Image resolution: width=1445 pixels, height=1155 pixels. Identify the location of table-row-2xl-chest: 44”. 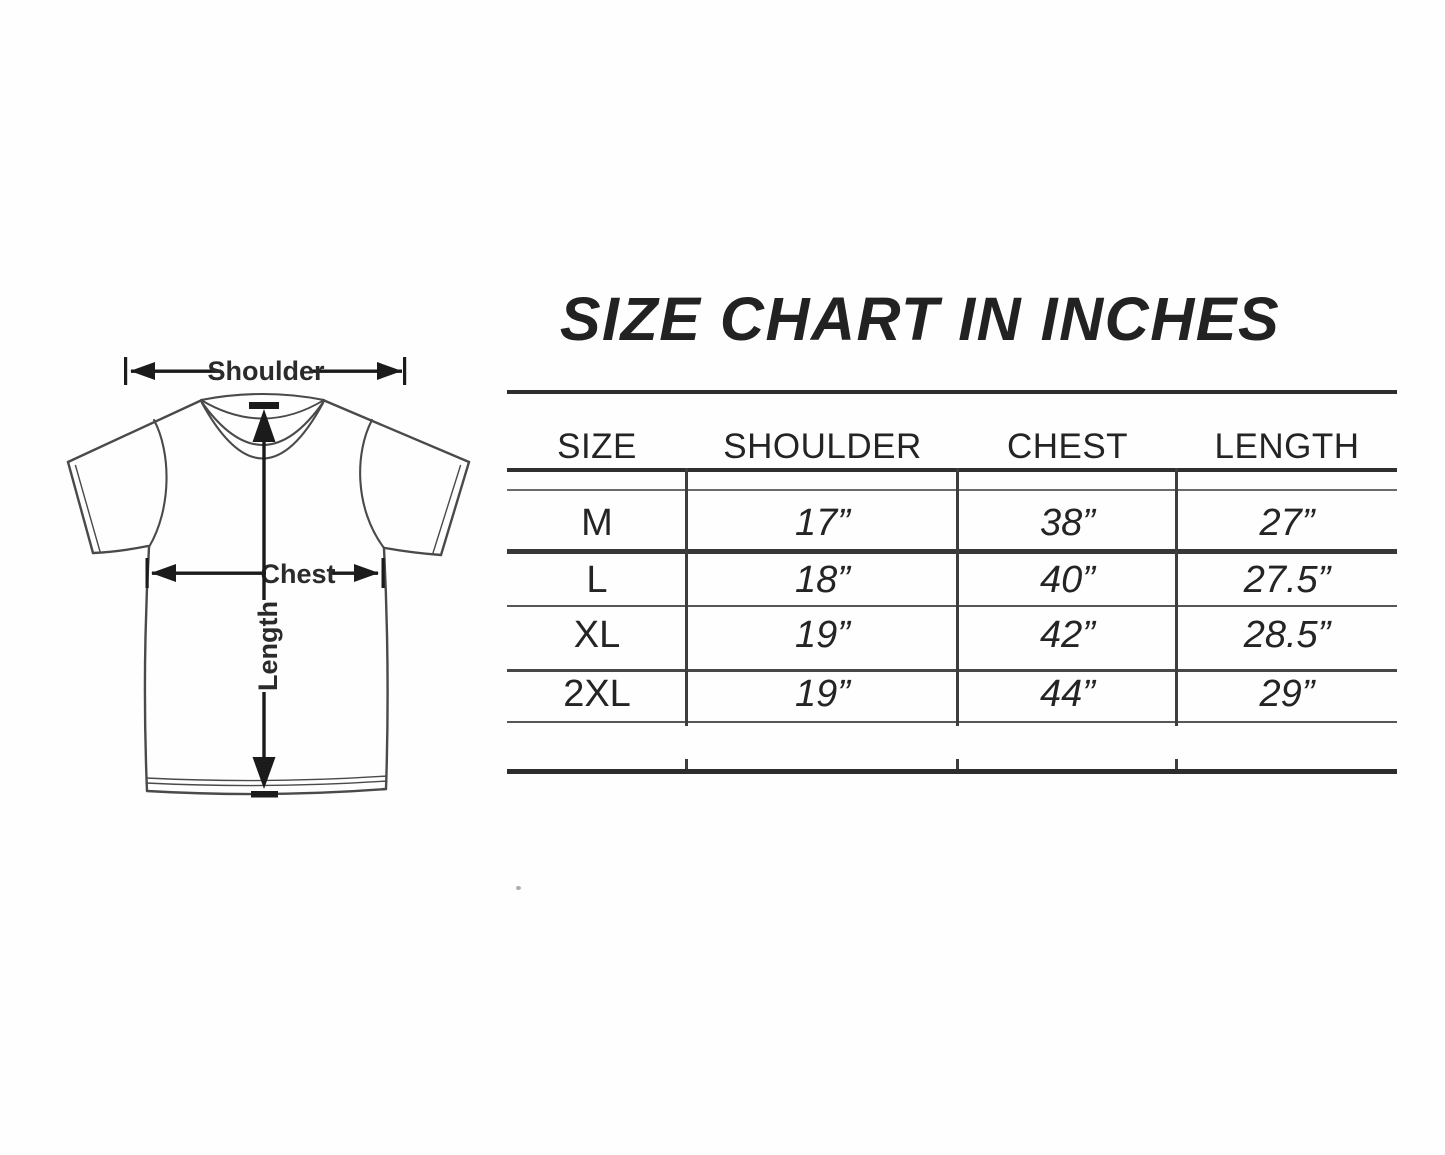
(1067, 694).